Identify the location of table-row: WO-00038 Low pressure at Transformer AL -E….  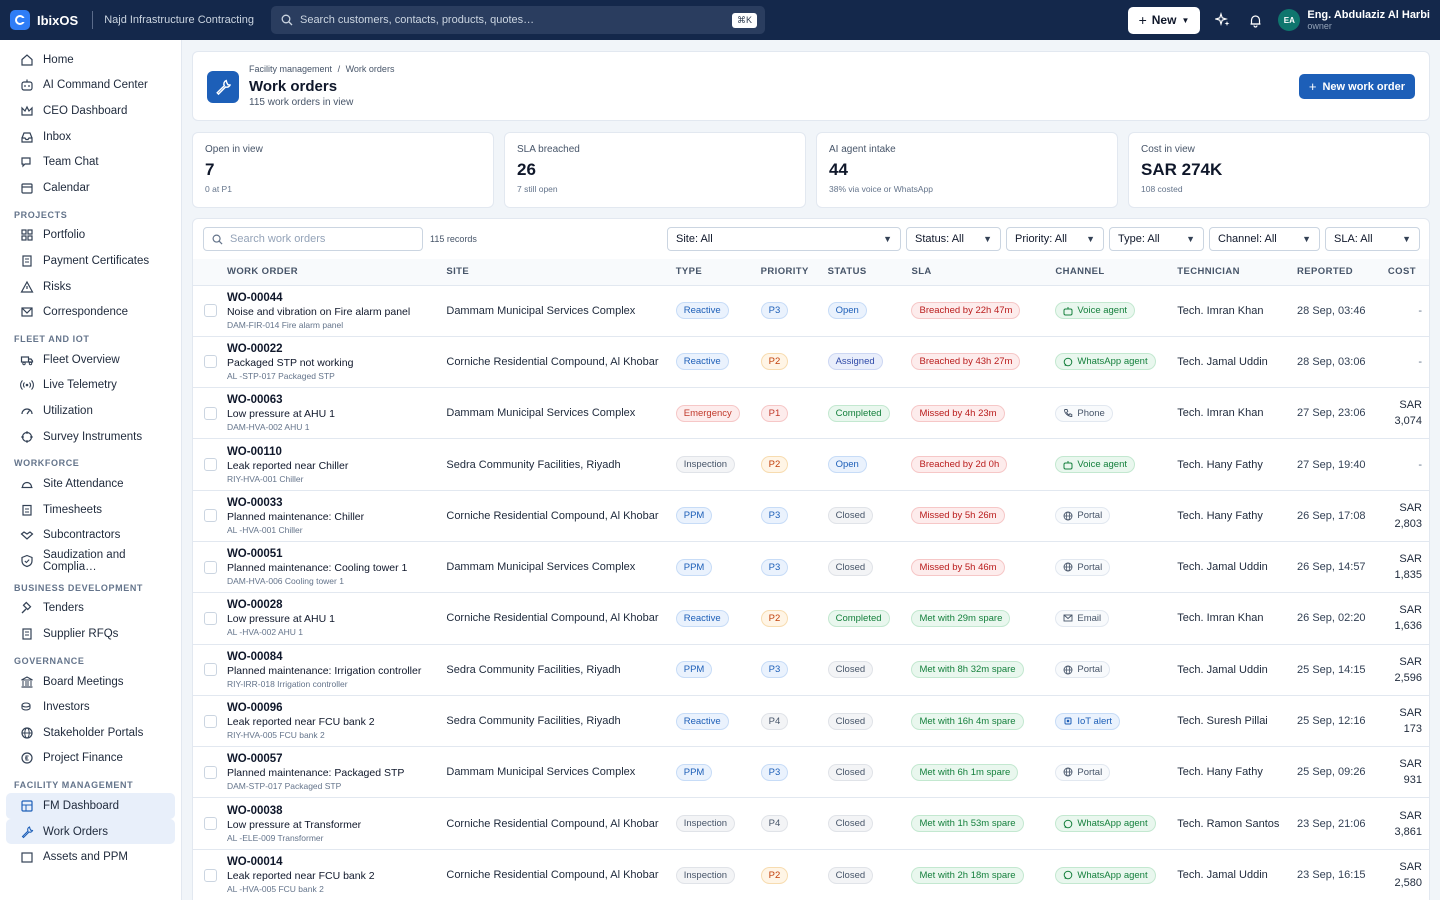
(811, 823).